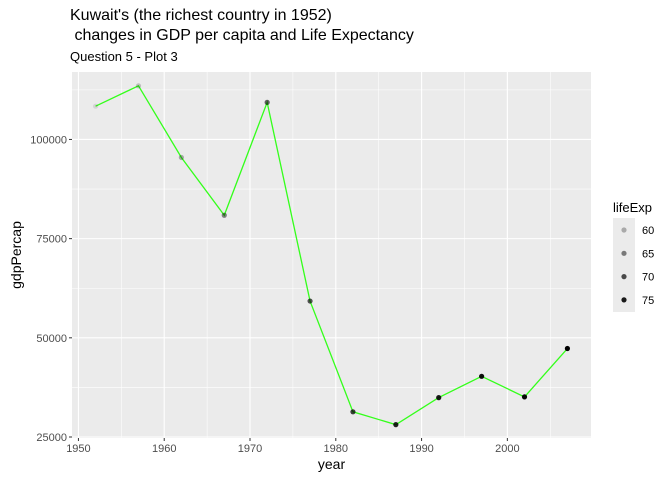 This screenshot has height=480, width=672. Describe the element at coordinates (637, 266) in the screenshot. I see `legend-entries: 60 65 70 75` at that location.